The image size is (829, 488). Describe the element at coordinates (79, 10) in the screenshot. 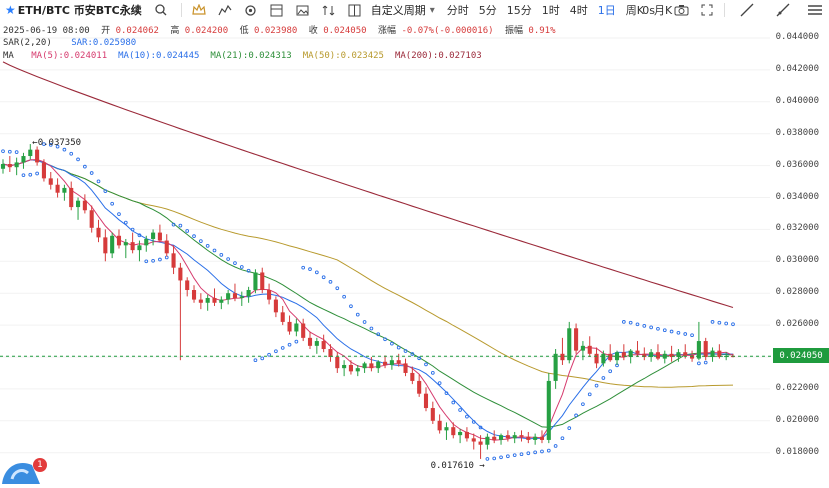

I see `symbol-label: ETH/BTC 币安BTC永续` at that location.